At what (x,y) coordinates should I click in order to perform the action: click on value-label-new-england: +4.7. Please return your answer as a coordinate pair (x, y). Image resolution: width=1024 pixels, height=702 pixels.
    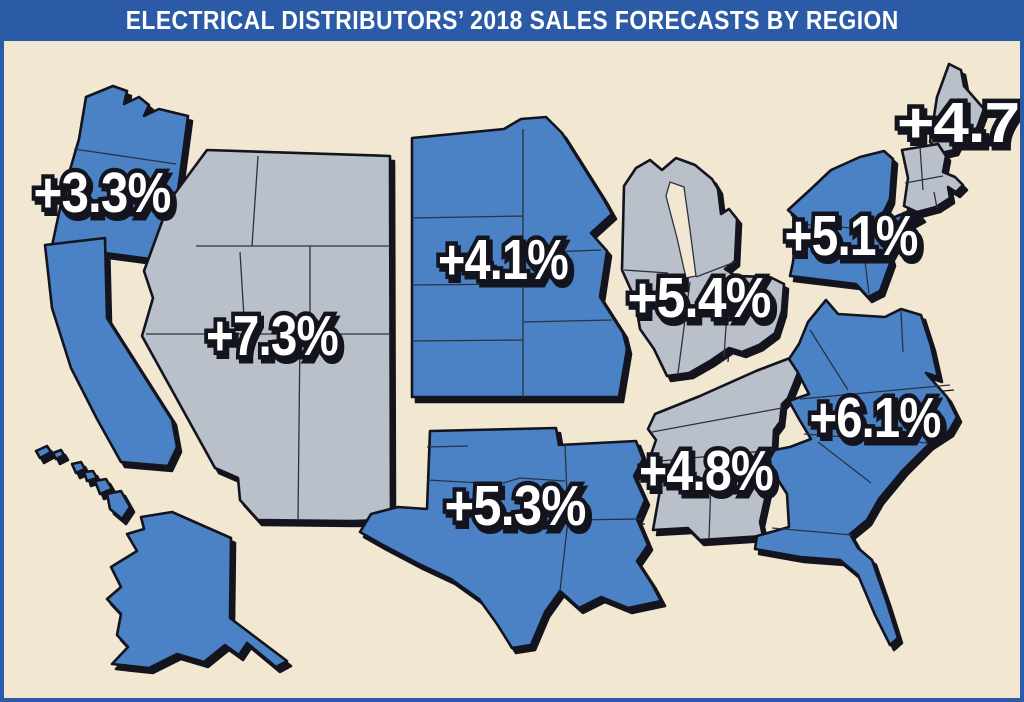
    Looking at the image, I should click on (958, 123).